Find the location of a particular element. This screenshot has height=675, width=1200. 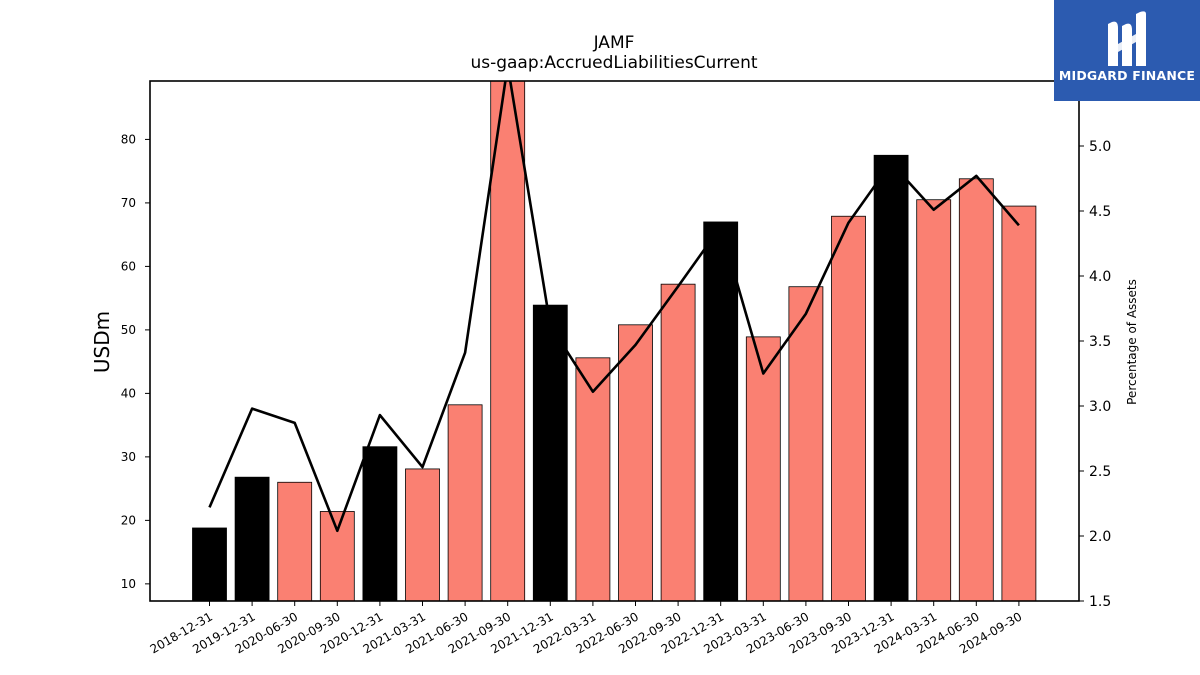

y-right-tick-label: 1.5 is located at coordinates (1100, 602).